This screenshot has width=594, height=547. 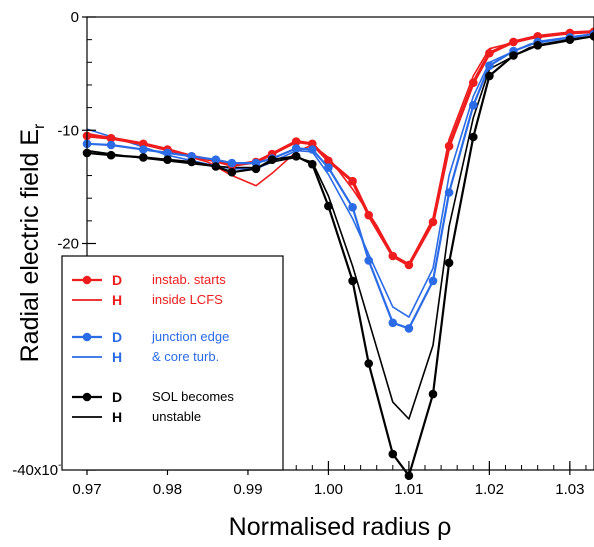 What do you see at coordinates (117, 357) in the screenshot?
I see `legend-key-blue-H: H` at bounding box center [117, 357].